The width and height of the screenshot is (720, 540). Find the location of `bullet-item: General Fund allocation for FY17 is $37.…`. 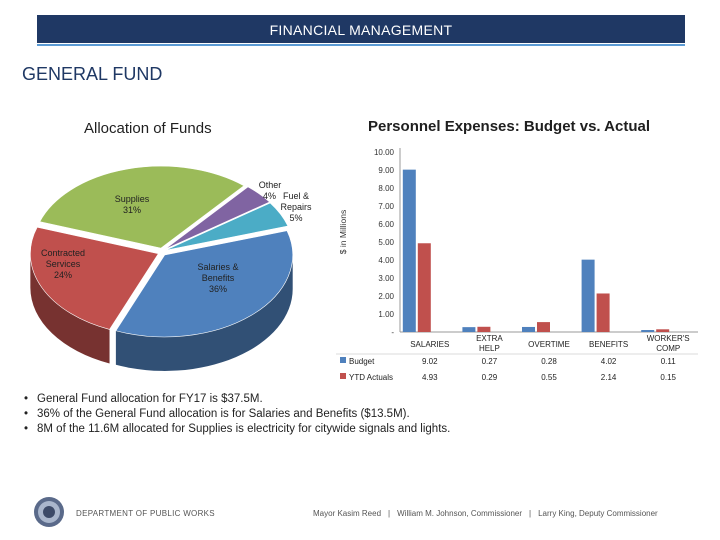

bullet-item: General Fund allocation for FY17 is $37.… is located at coordinates (242, 399).